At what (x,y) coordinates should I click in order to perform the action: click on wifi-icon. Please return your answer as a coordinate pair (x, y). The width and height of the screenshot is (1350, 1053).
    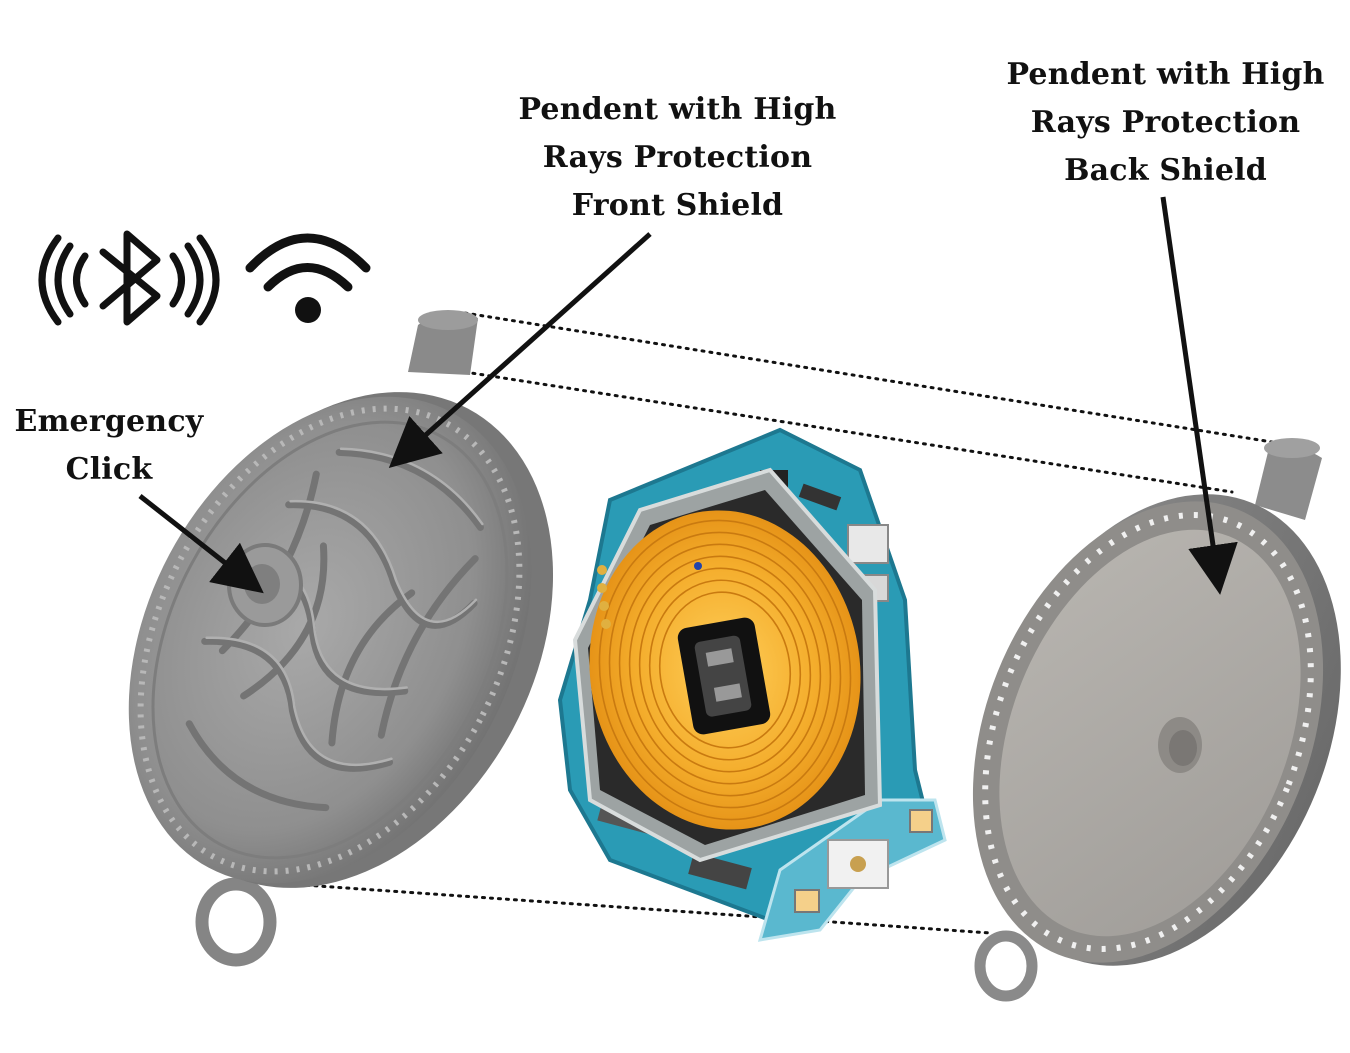
    Looking at the image, I should click on (308, 278).